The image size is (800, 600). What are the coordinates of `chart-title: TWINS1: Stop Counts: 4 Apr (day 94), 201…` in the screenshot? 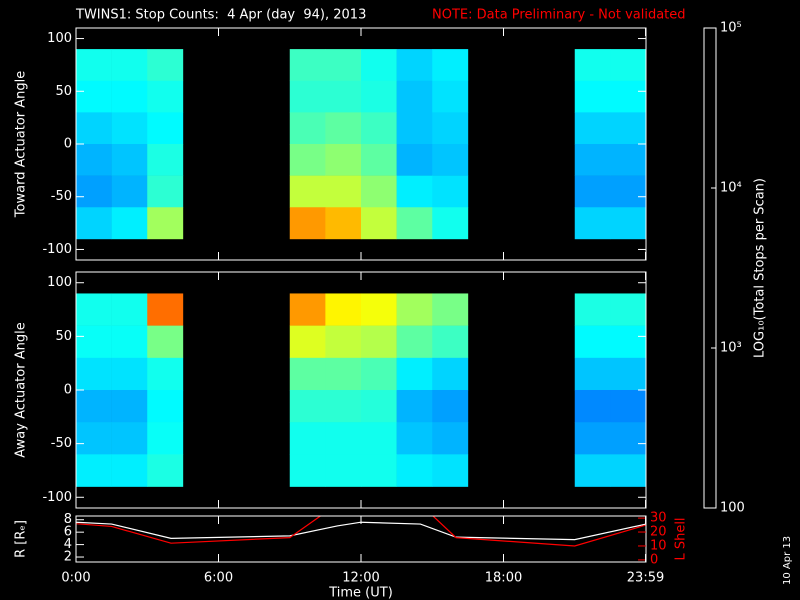 It's located at (220, 15).